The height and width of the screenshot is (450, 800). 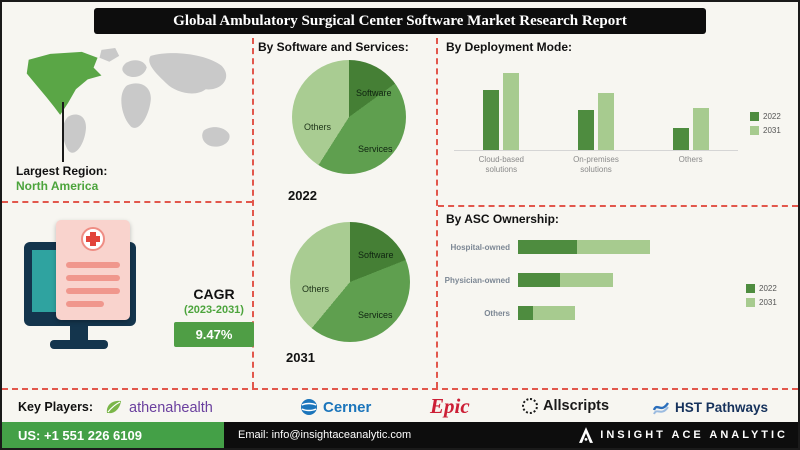 I want to click on bar-group: Cloud-based solutions, so click(x=501, y=121).